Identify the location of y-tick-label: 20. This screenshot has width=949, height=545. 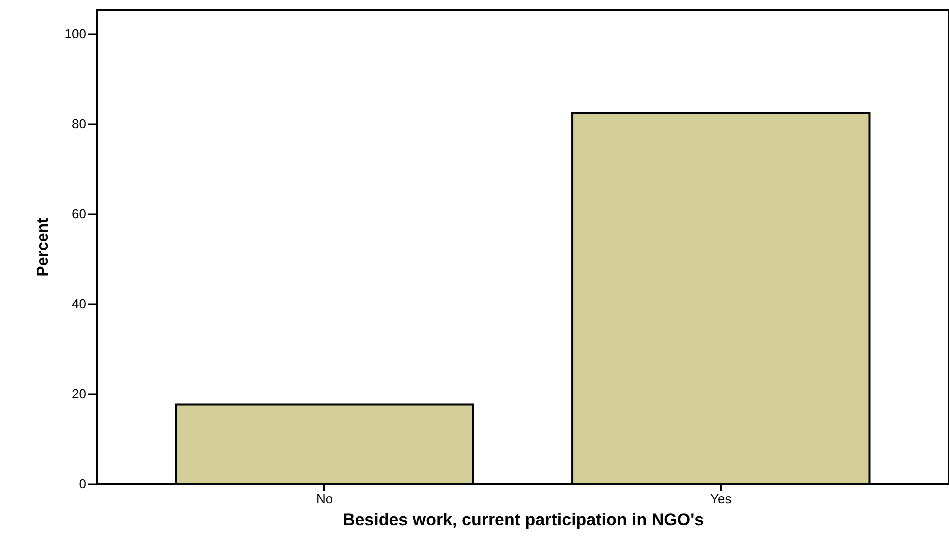
(79, 394).